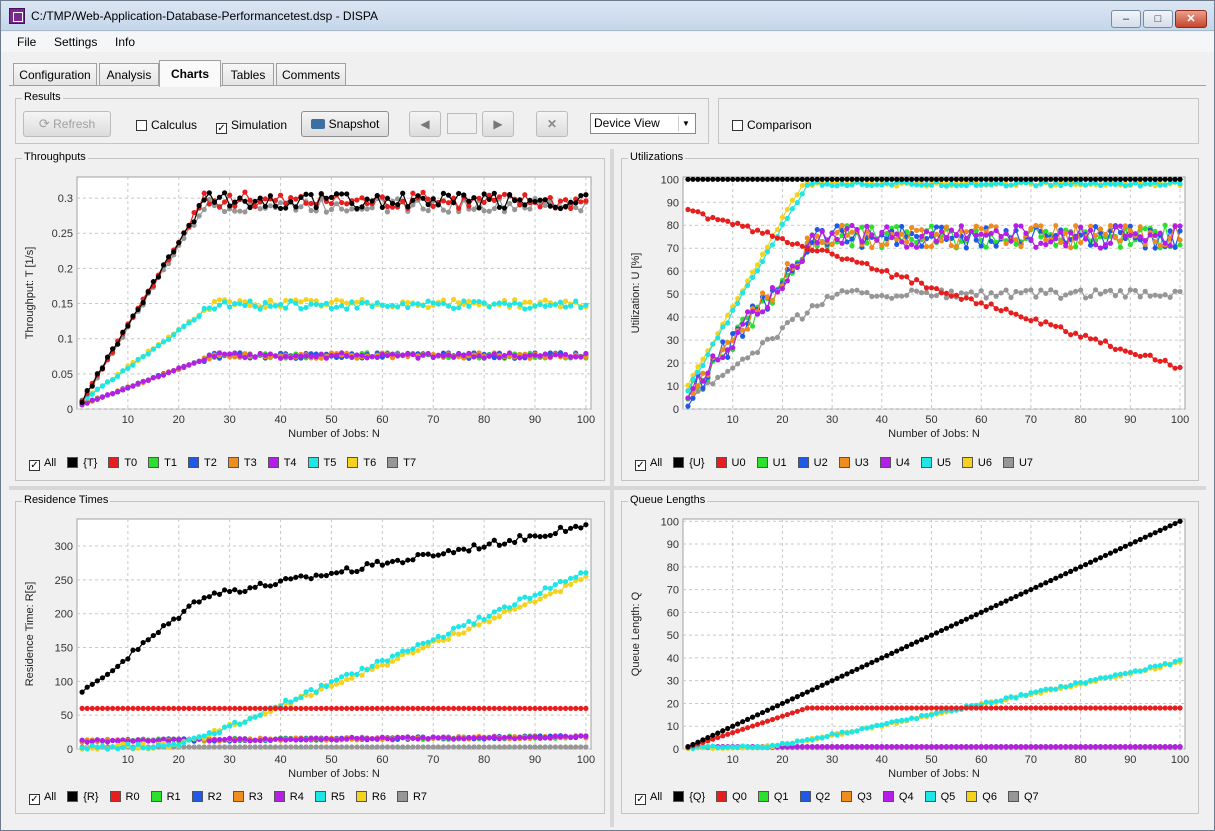  Describe the element at coordinates (162, 463) in the screenshot. I see `legend-entry-dev1: T1` at that location.